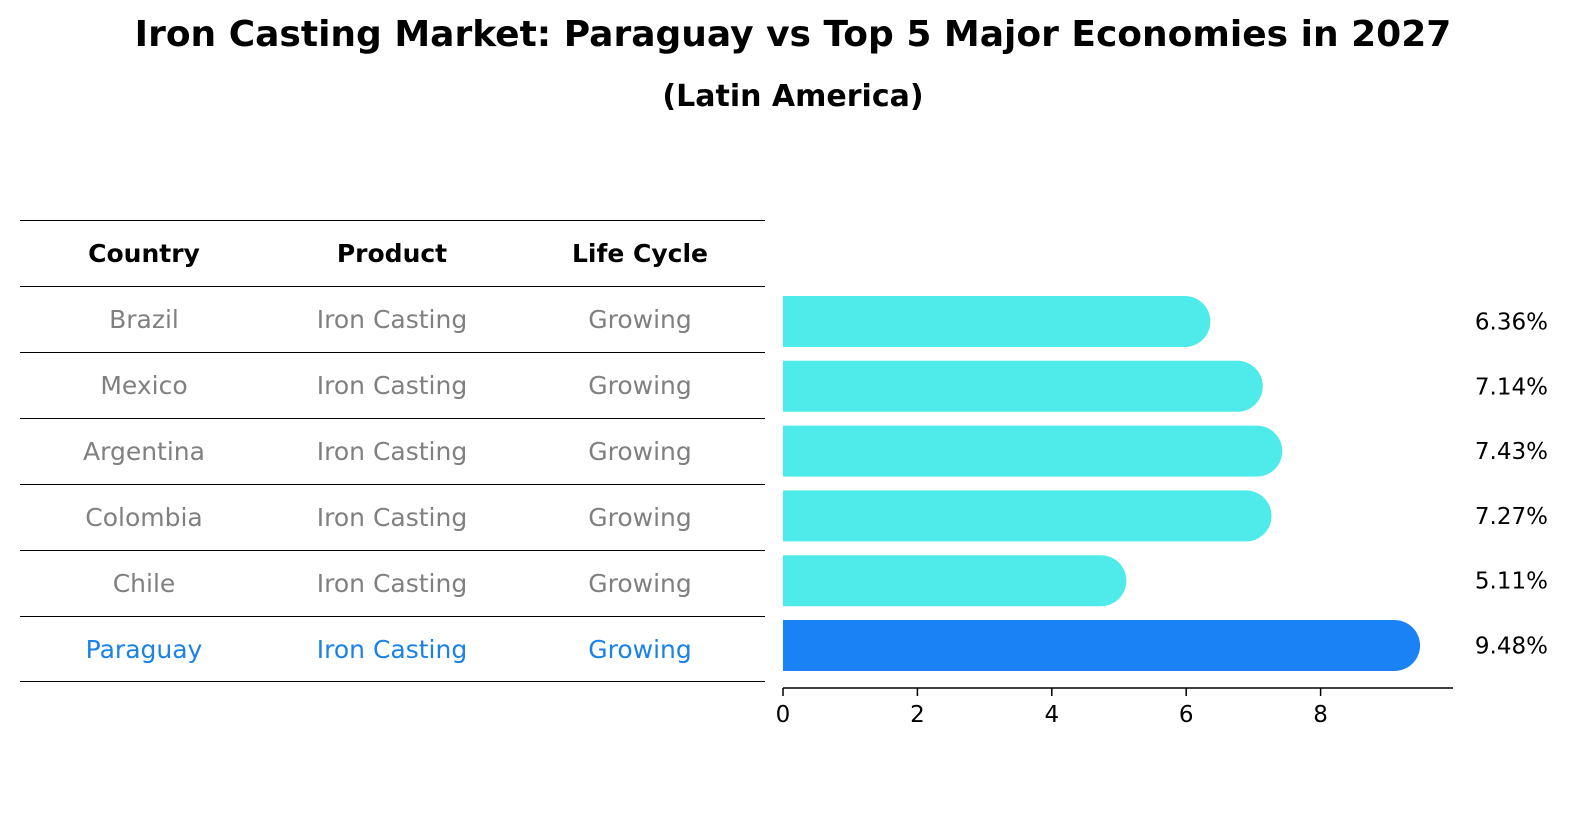 The width and height of the screenshot is (1586, 823). Describe the element at coordinates (144, 649) in the screenshot. I see `cell-country: Paraguay` at that location.